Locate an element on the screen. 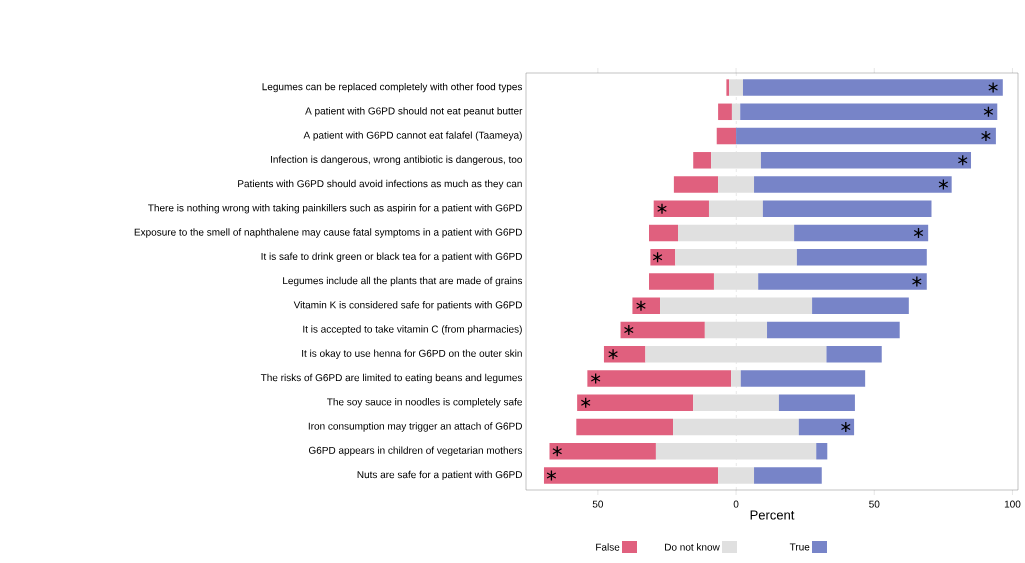  y-tick-label: It is accepted to take vitamin C (from pharmacies) is located at coordinates (412, 330).